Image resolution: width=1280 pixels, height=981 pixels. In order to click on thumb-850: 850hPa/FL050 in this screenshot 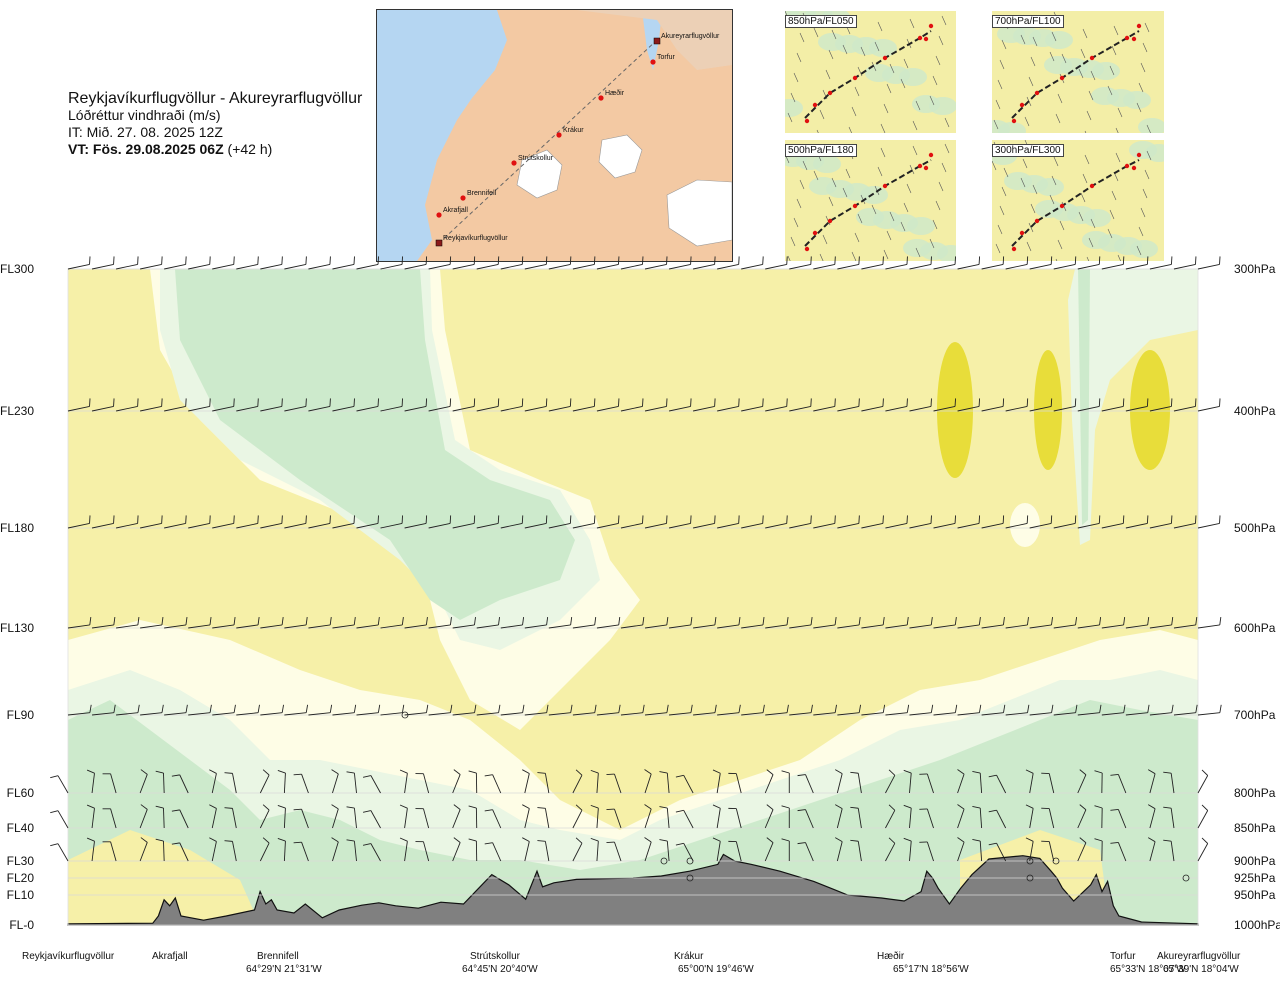, I will do `click(870, 72)`.